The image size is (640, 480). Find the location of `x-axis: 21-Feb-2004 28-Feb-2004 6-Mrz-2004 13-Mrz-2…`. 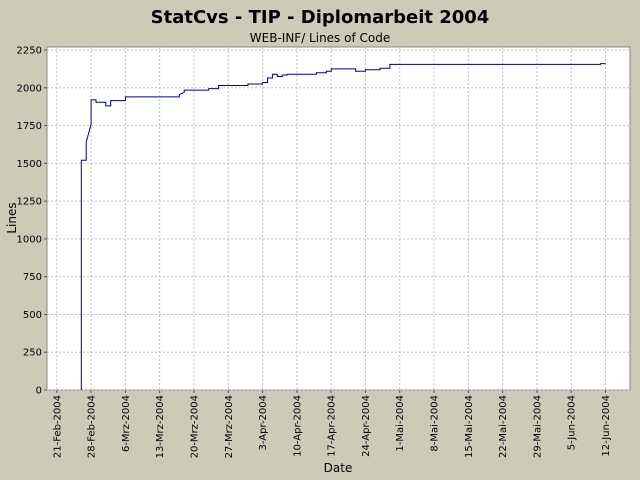

x-axis: 21-Feb-2004 28-Feb-2004 6-Mrz-2004 13-Mrz-2… is located at coordinates (332, 424).